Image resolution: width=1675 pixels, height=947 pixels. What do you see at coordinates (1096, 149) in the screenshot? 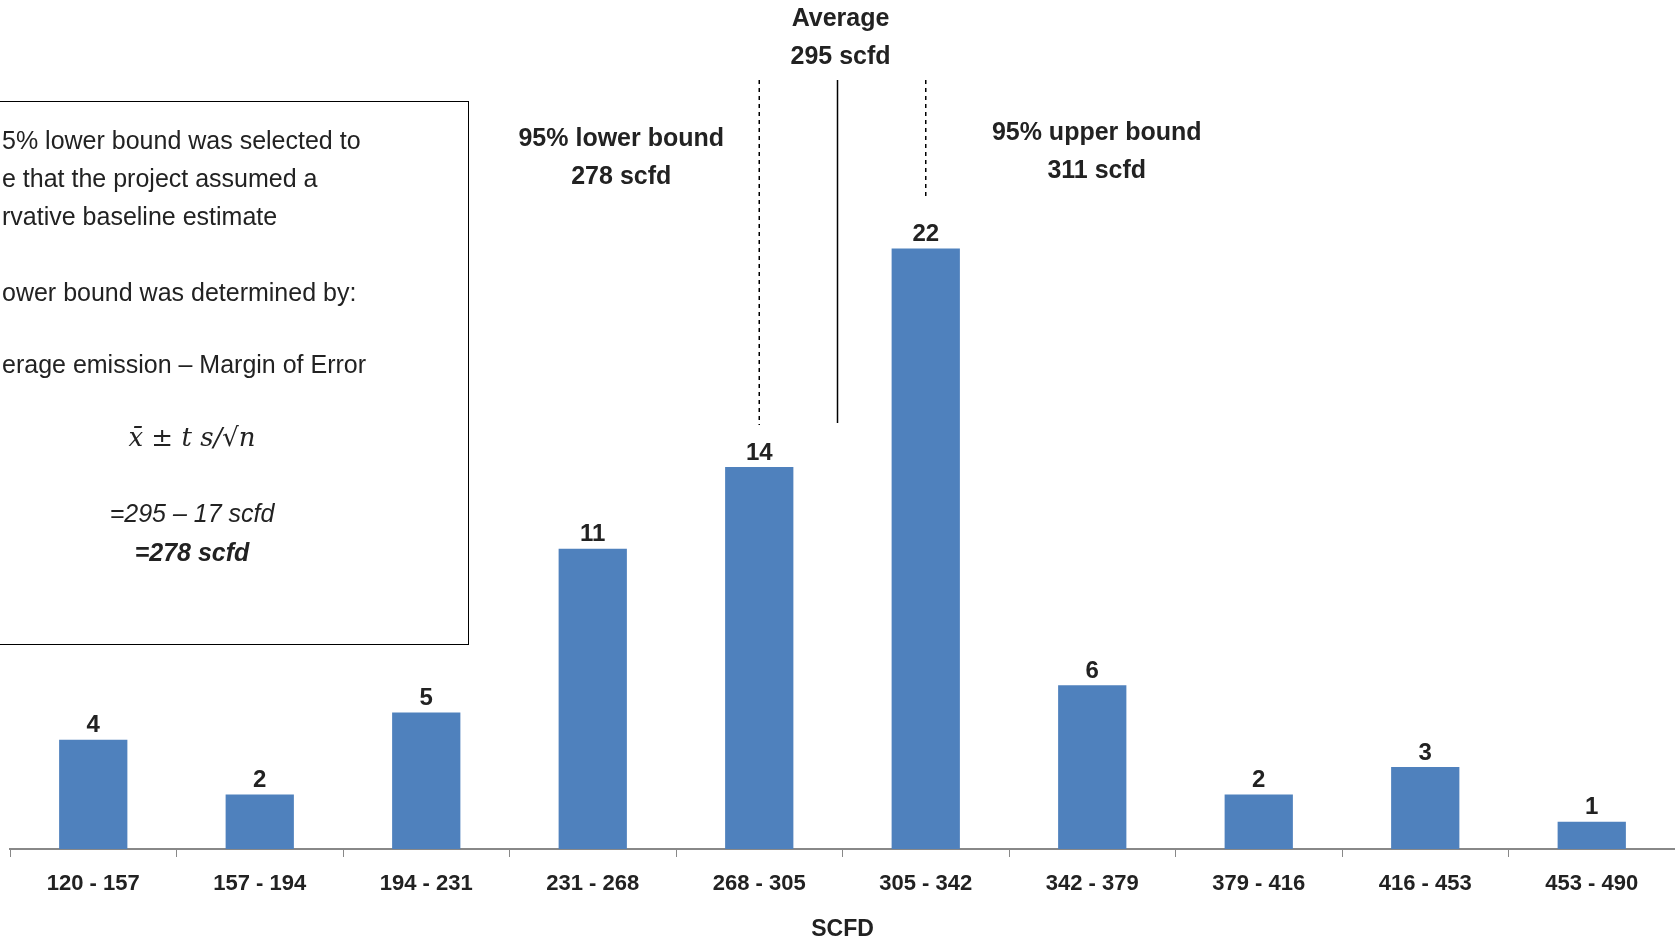
I see `text: 95% upper bound 311 scfd` at bounding box center [1096, 149].